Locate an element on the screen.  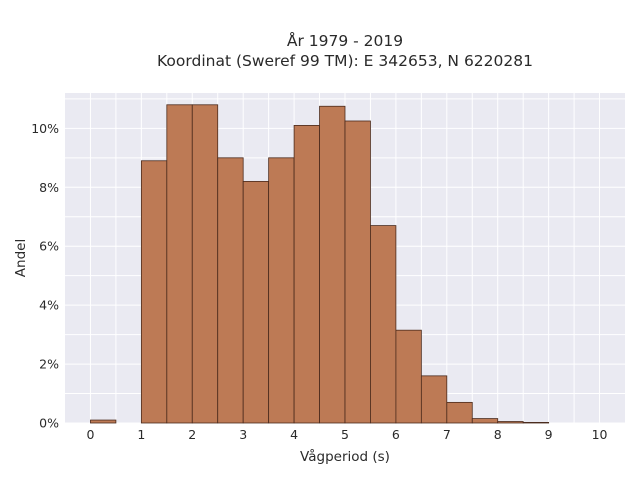
y-tick-label: 6% is located at coordinates (49, 246).